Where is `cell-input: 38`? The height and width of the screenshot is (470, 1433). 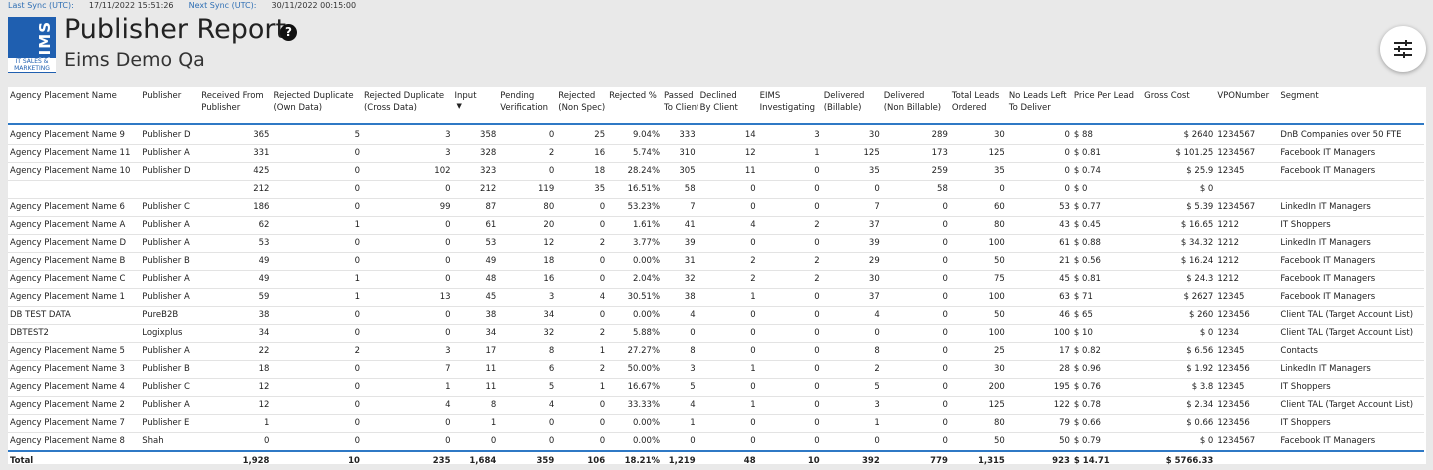
cell-input: 38 is located at coordinates (475, 315).